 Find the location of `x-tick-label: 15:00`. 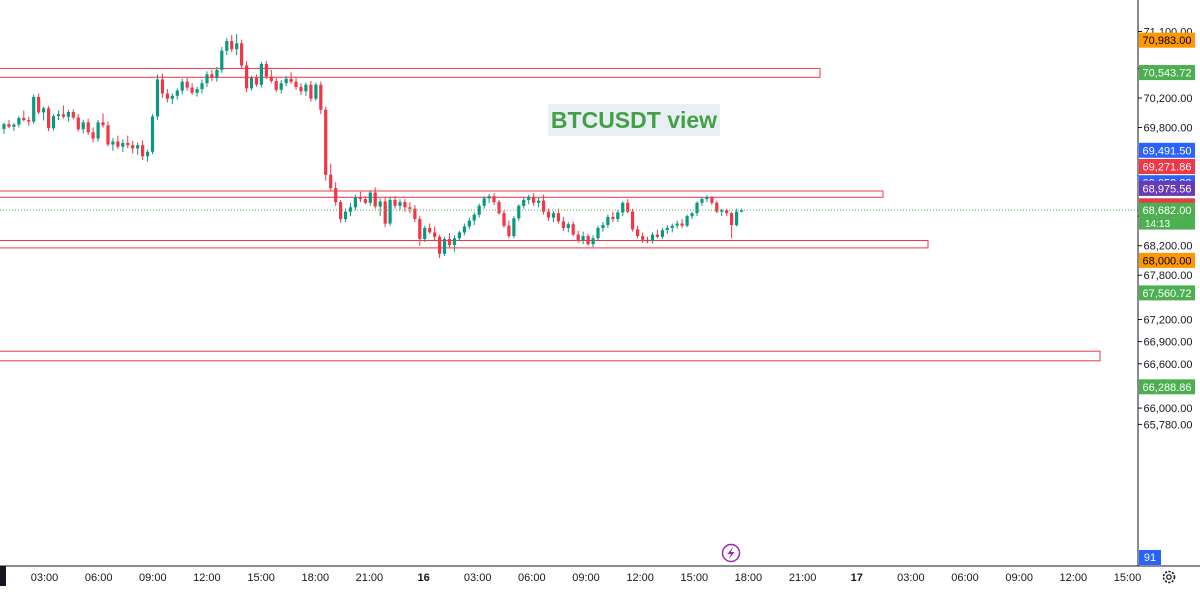

x-tick-label: 15:00 is located at coordinates (1128, 578).